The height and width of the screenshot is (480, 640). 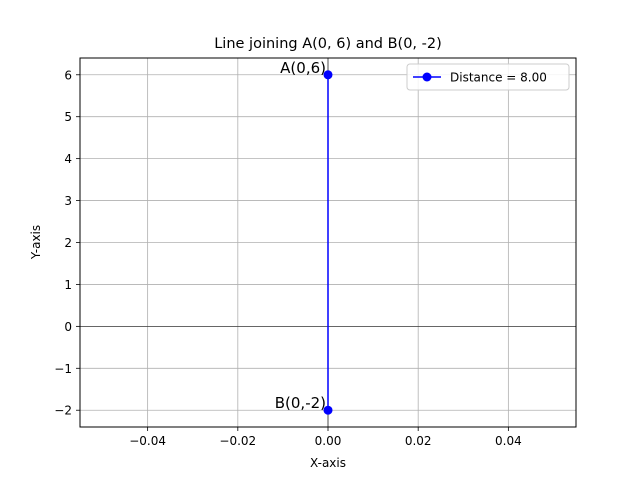 I want to click on y-tick-label: 2, so click(x=68, y=243).